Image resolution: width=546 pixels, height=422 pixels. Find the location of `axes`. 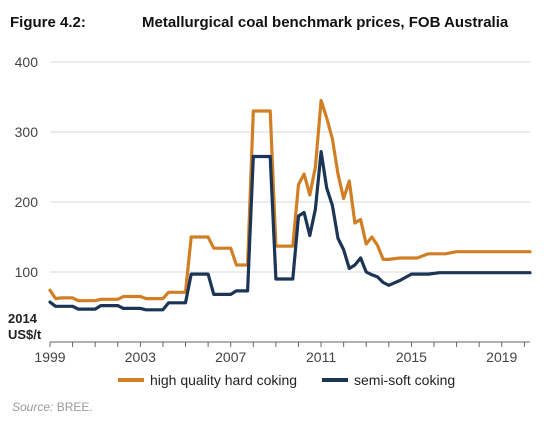

axes is located at coordinates (289, 344).